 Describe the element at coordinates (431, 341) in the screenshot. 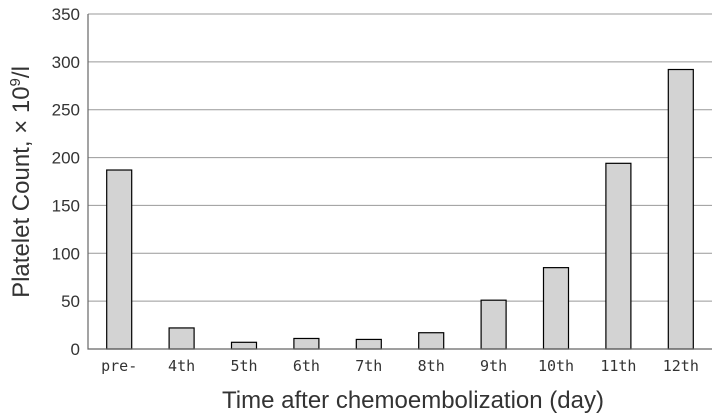

I see `bar-8th` at that location.